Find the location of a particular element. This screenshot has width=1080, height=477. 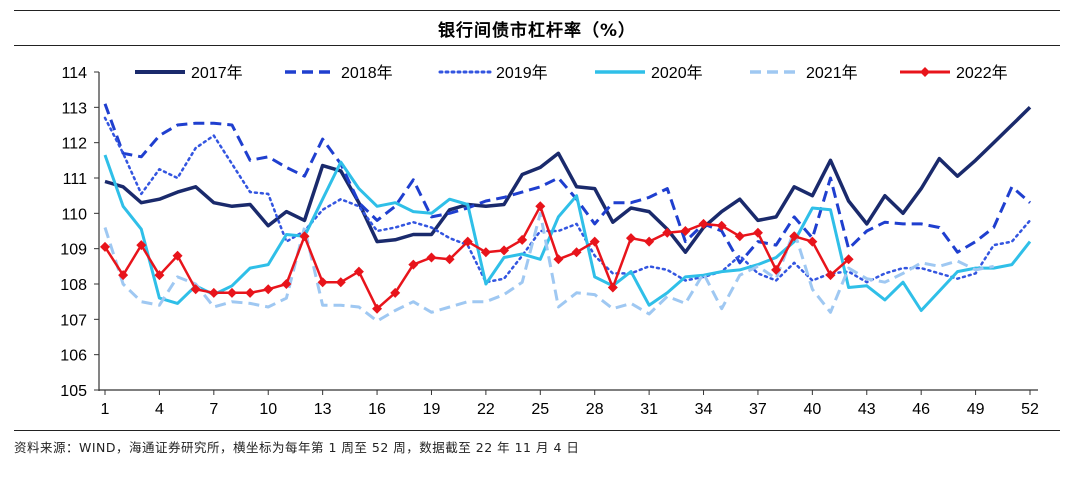

chart-title: 银行间债市杠杆率（%） is located at coordinates (537, 28).